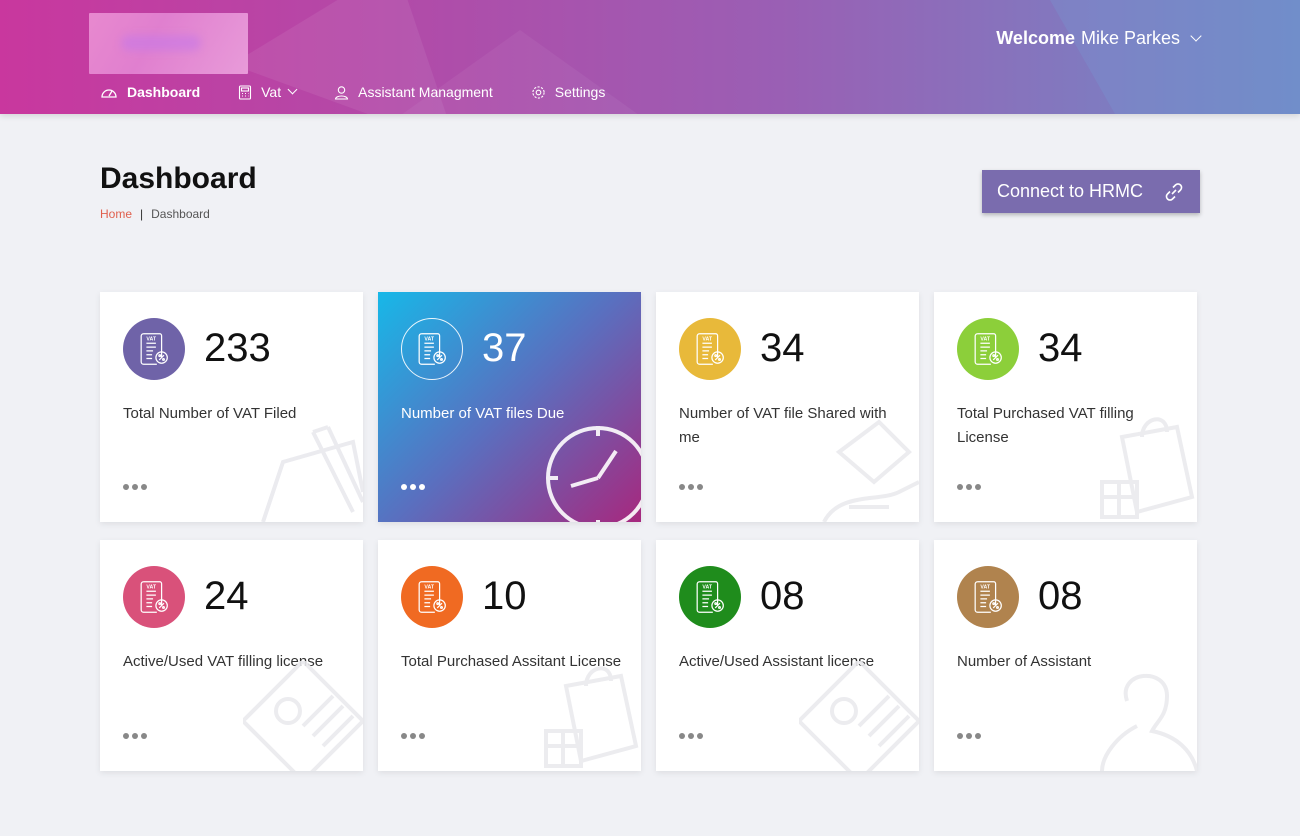  I want to click on stat-label: Total Purchased Assitant License, so click(511, 661).